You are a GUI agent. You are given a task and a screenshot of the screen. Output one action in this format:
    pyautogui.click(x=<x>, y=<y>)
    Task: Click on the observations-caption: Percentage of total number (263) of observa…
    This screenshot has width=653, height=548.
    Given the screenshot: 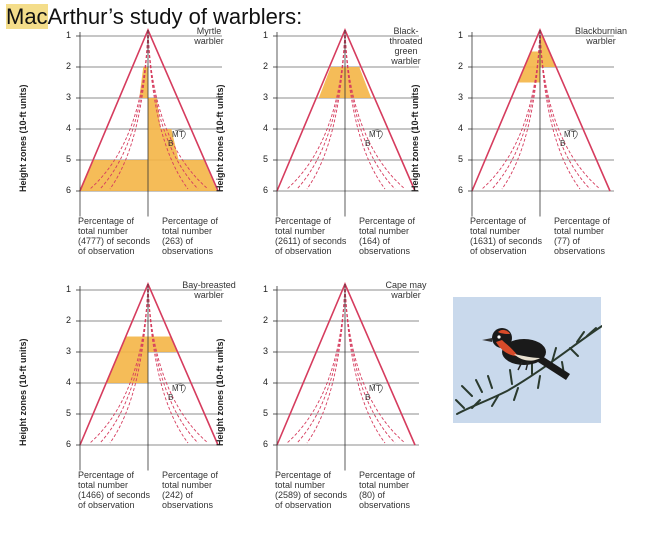 What is the action you would take?
    pyautogui.click(x=190, y=236)
    